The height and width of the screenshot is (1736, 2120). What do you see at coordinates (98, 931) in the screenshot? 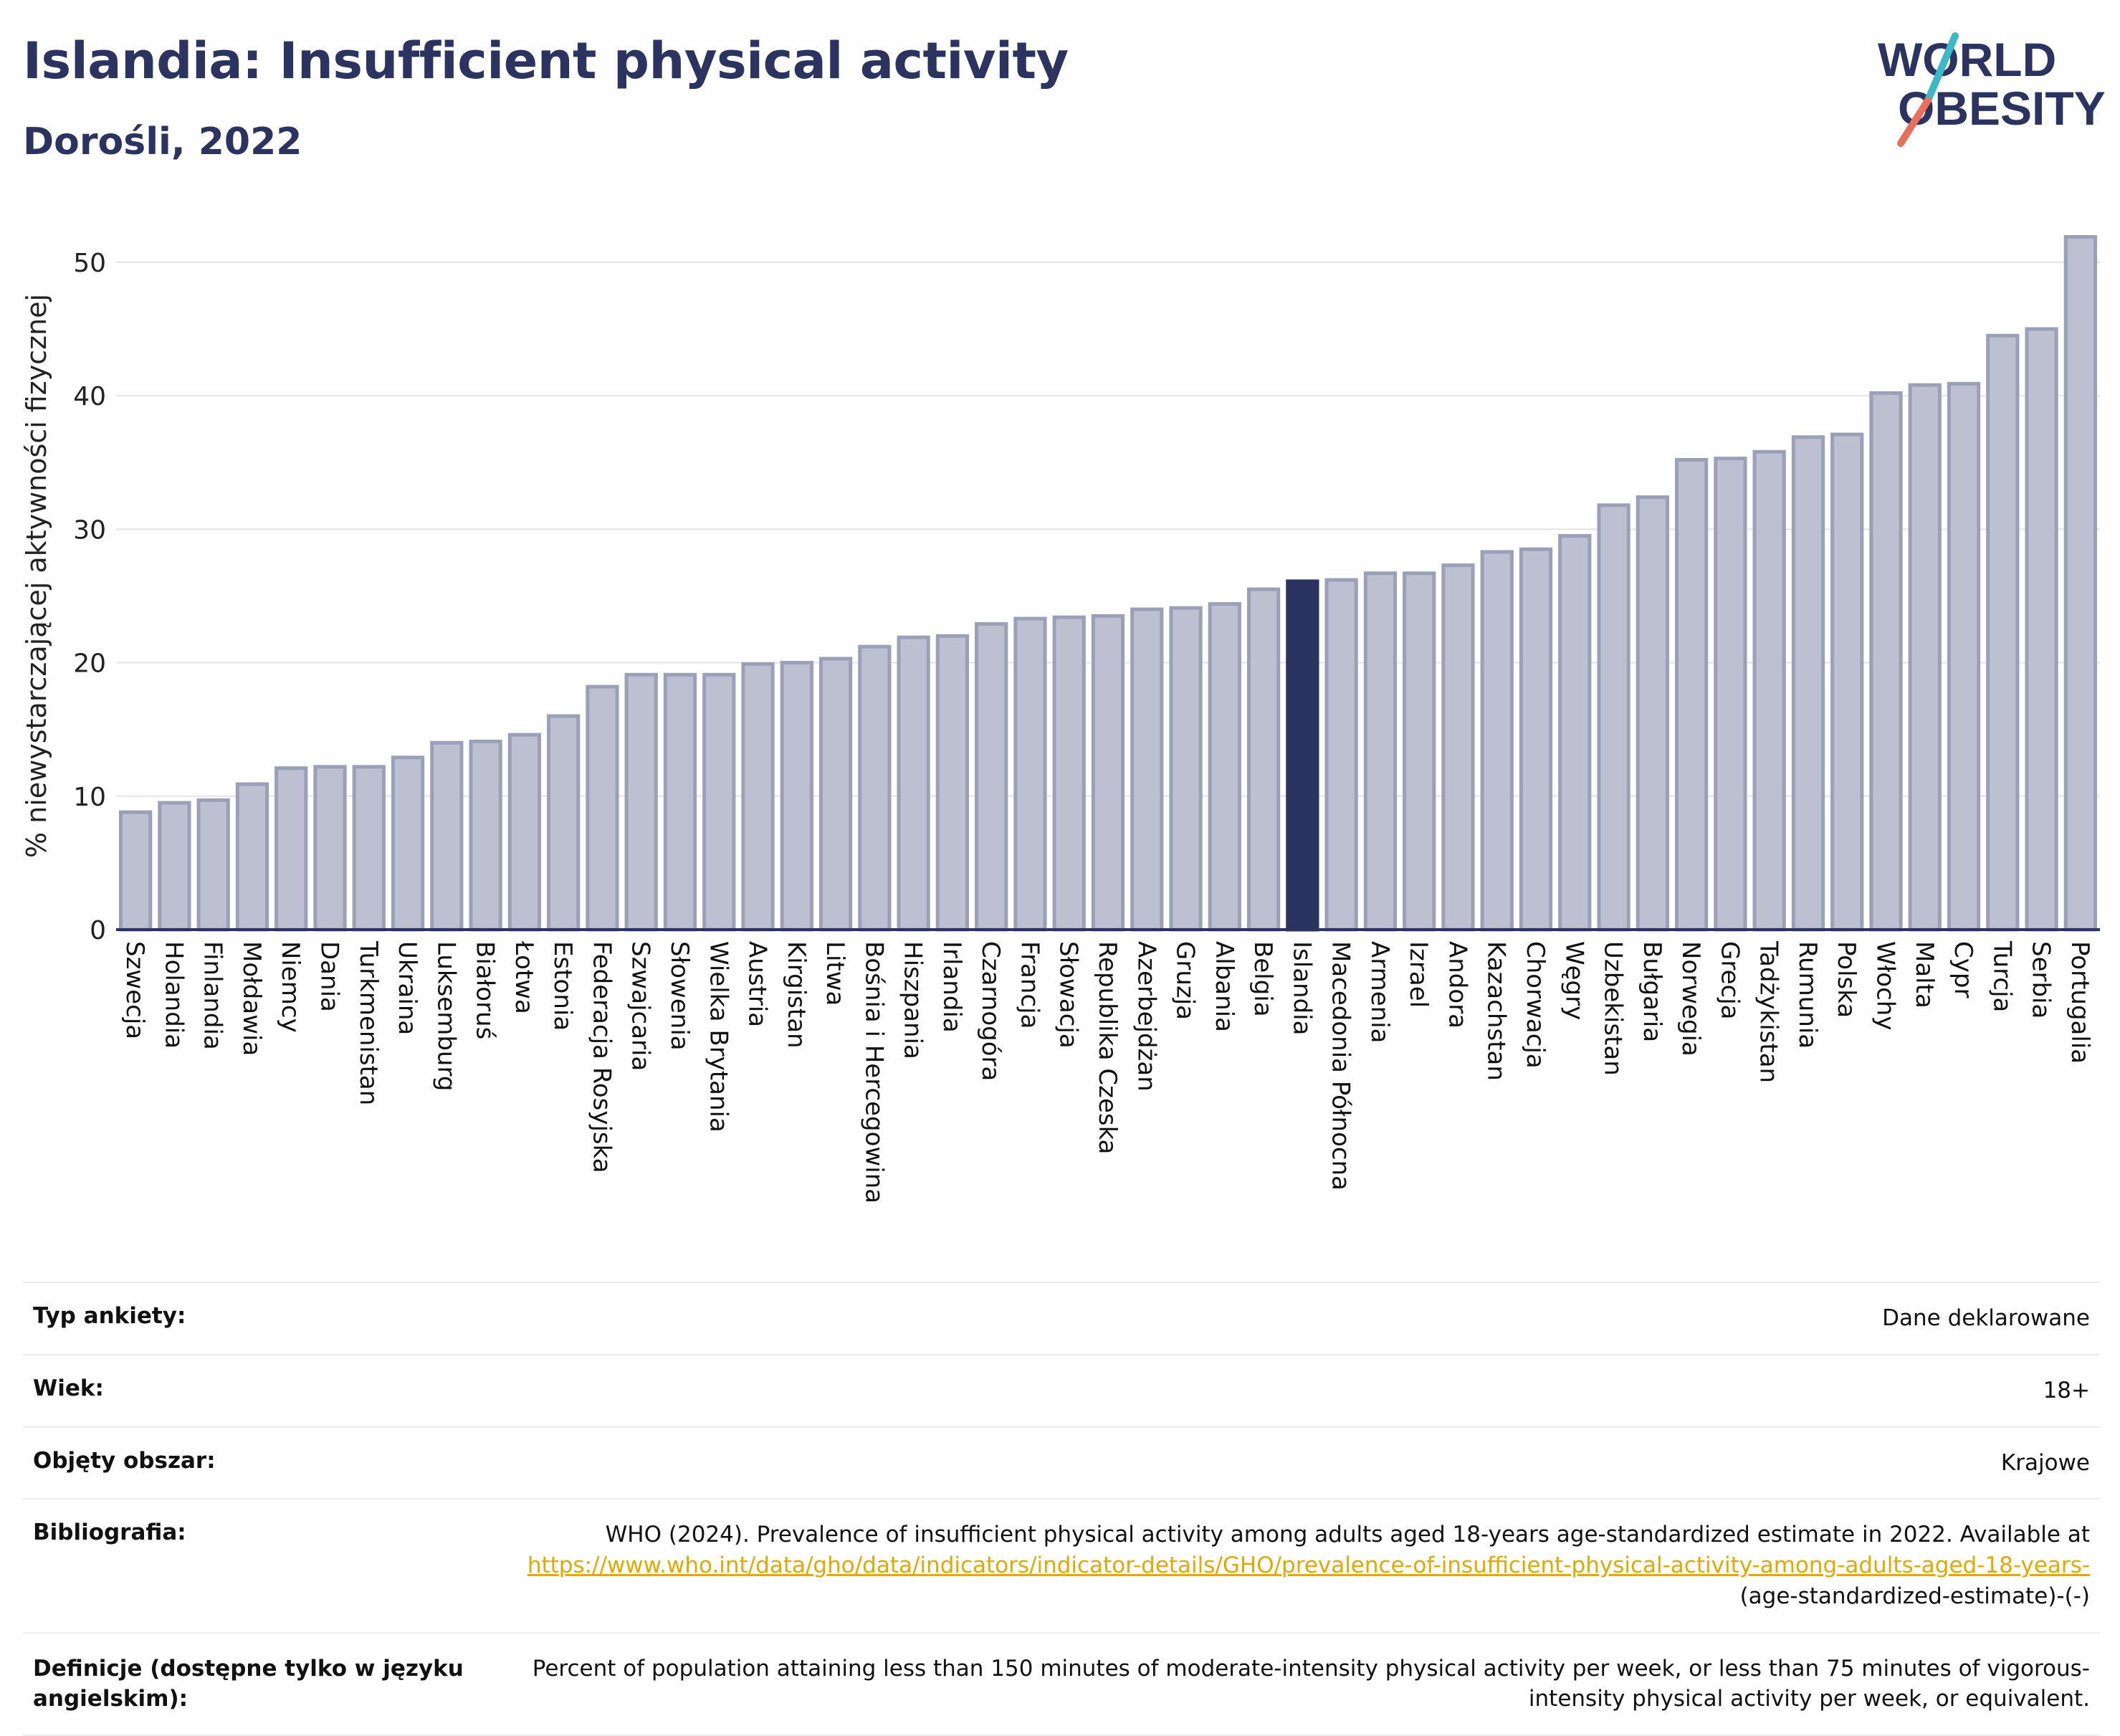
I see `y-tick-label: 0` at bounding box center [98, 931].